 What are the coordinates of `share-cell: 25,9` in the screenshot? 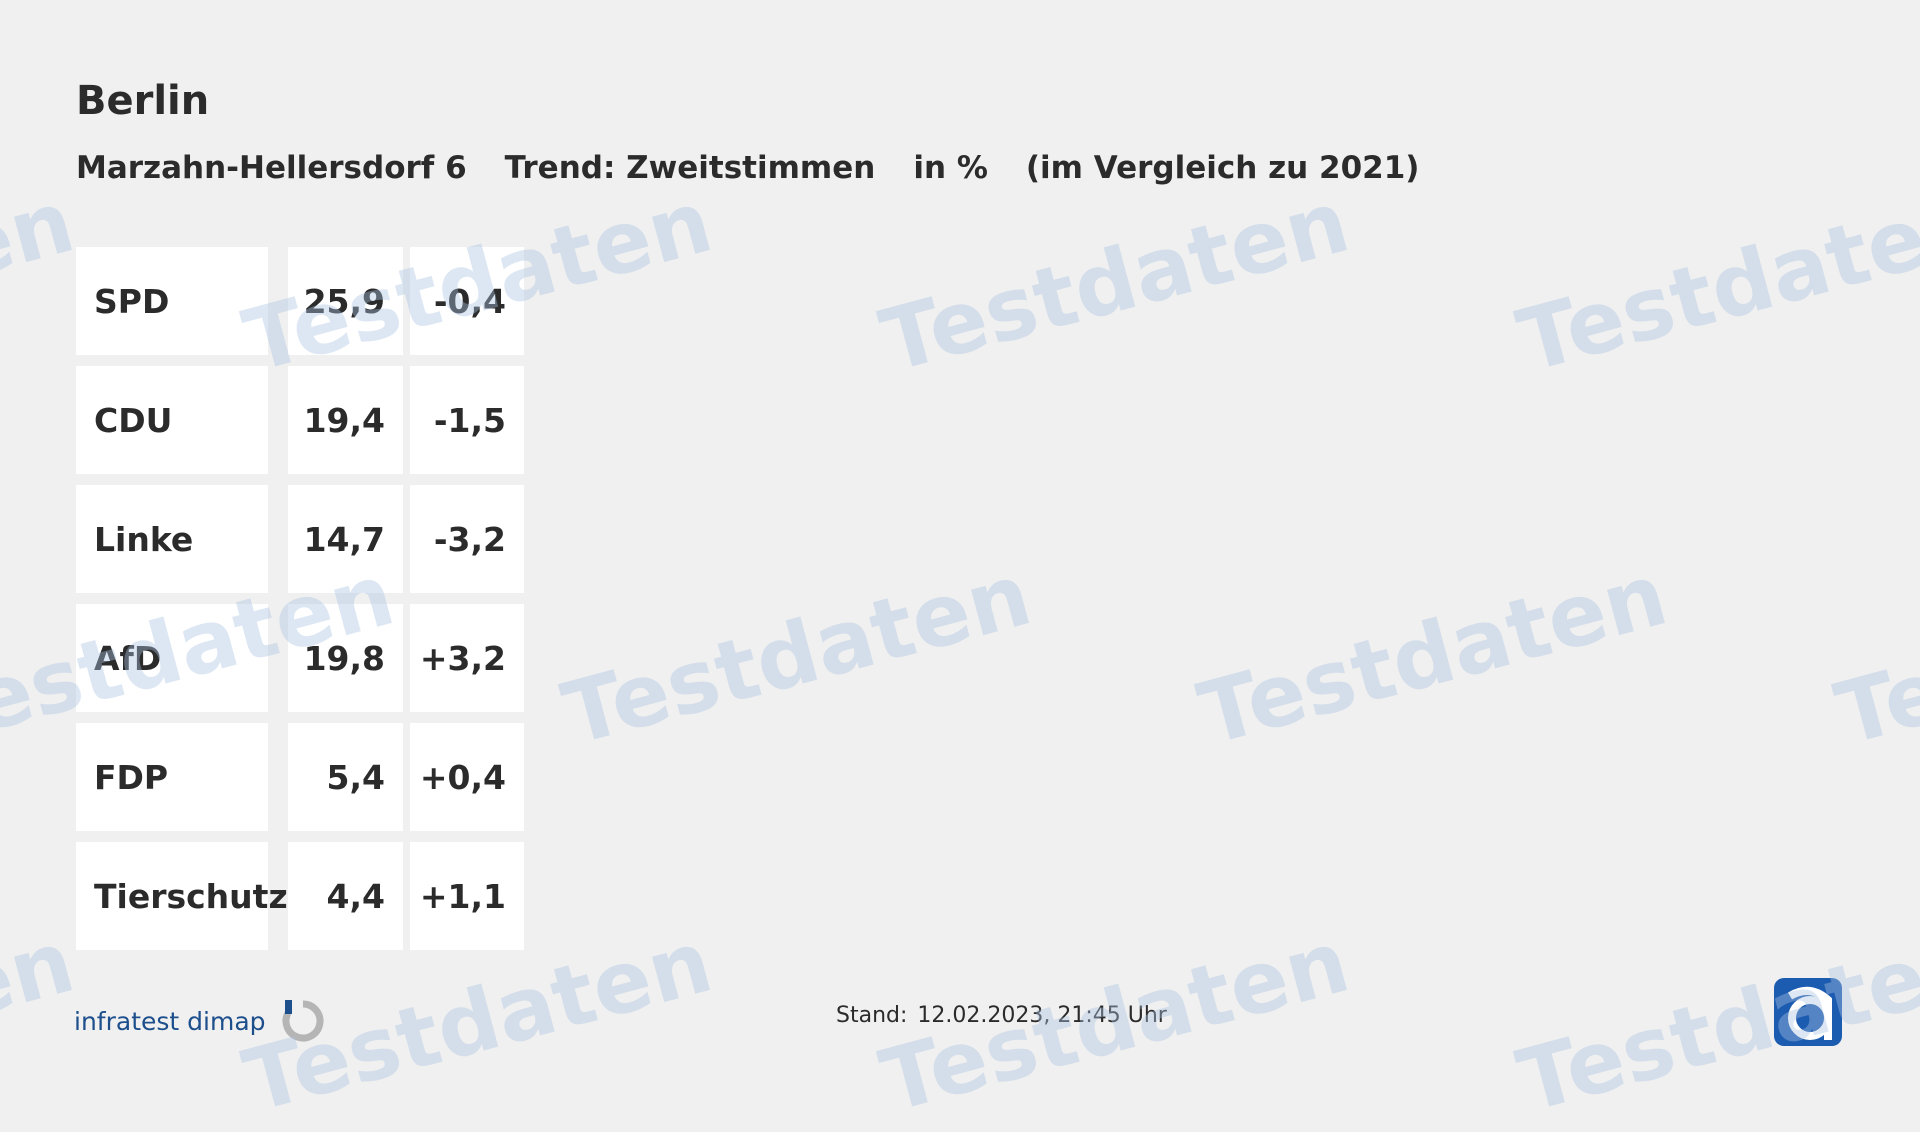 It's located at (345, 301).